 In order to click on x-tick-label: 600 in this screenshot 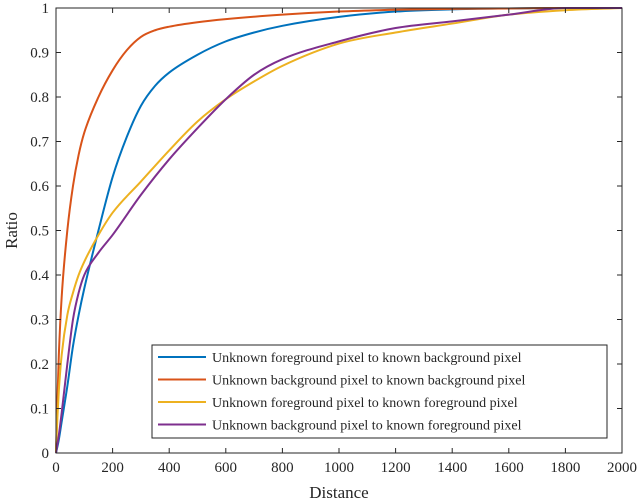, I will do `click(226, 468)`.